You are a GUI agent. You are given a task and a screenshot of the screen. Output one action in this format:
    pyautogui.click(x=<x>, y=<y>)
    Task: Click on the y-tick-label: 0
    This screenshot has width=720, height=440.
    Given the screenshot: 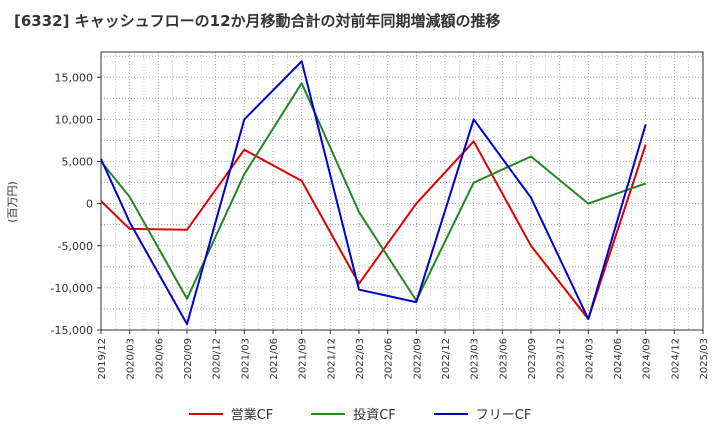 What is the action you would take?
    pyautogui.click(x=89, y=204)
    